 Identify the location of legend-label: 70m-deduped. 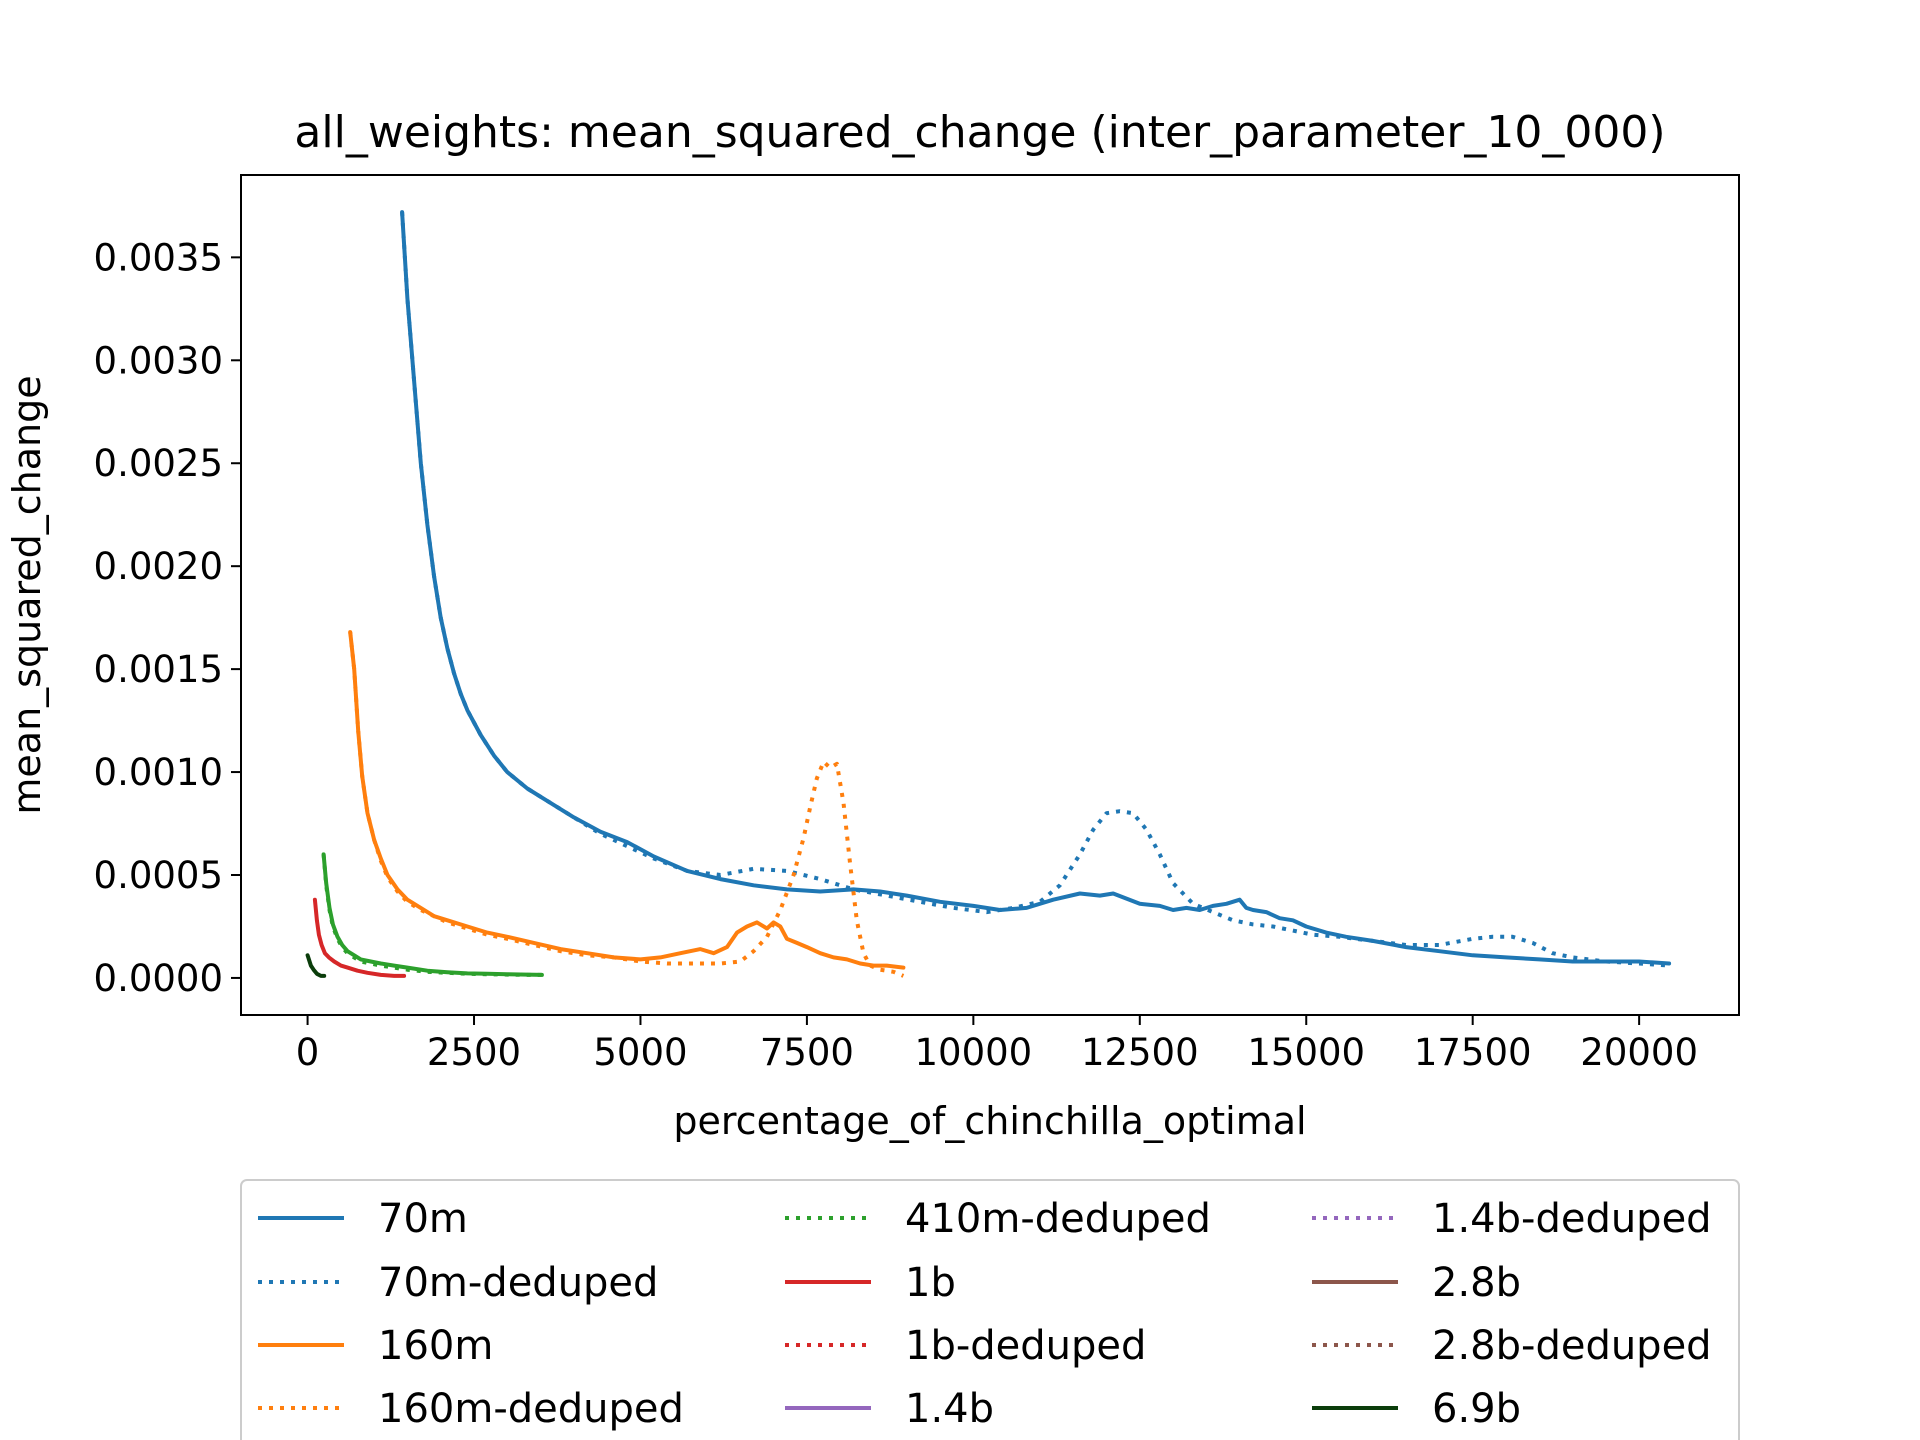
(518, 1283).